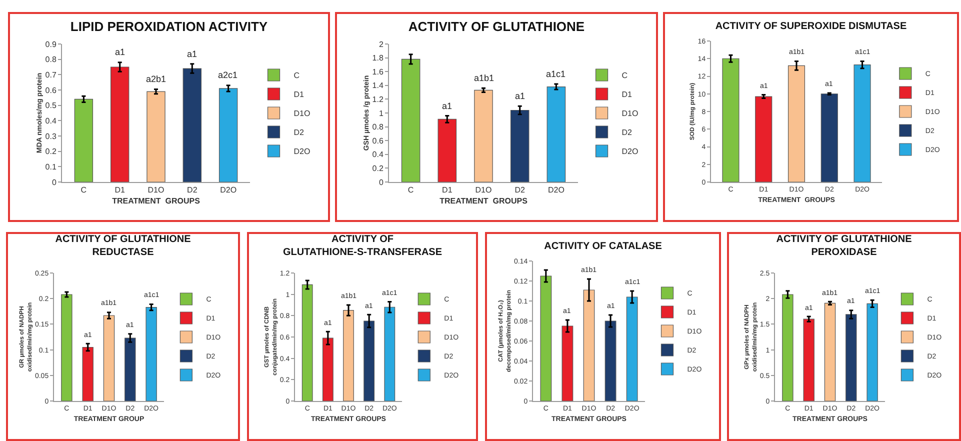 Image resolution: width=961 pixels, height=441 pixels. Describe the element at coordinates (556, 74) in the screenshot. I see `annotation: a1c1` at that location.